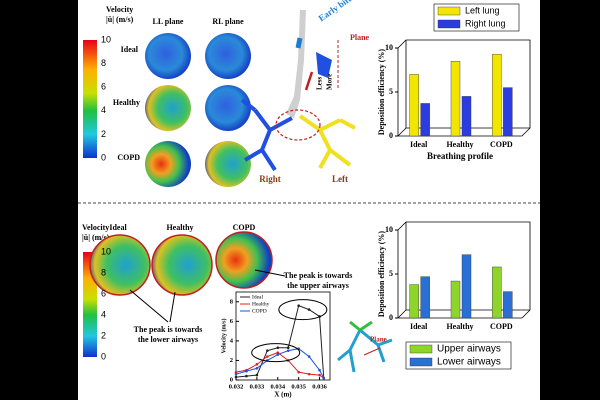 The height and width of the screenshot is (400, 600). I want to click on annotation: the lower airways, so click(168, 339).